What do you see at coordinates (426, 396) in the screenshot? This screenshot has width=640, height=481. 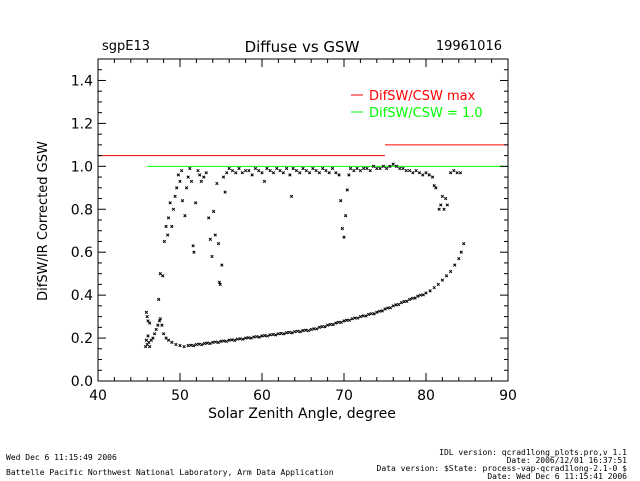 I see `x-tick-label: 80` at bounding box center [426, 396].